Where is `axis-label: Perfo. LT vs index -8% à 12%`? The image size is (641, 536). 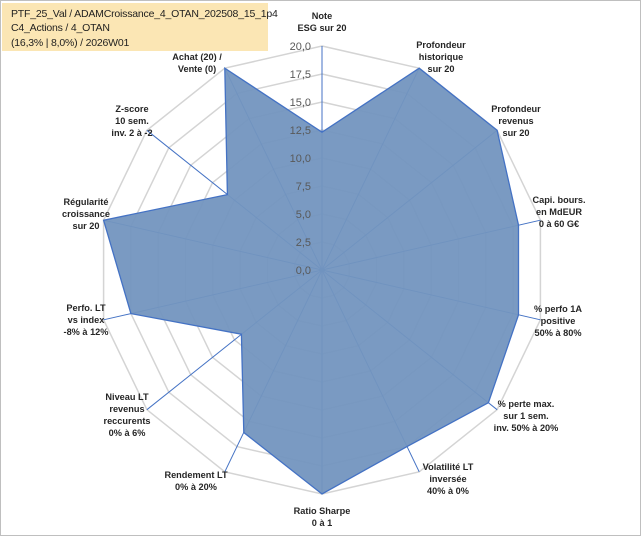 axis-label: Perfo. LT vs index -8% à 12% is located at coordinates (86, 320).